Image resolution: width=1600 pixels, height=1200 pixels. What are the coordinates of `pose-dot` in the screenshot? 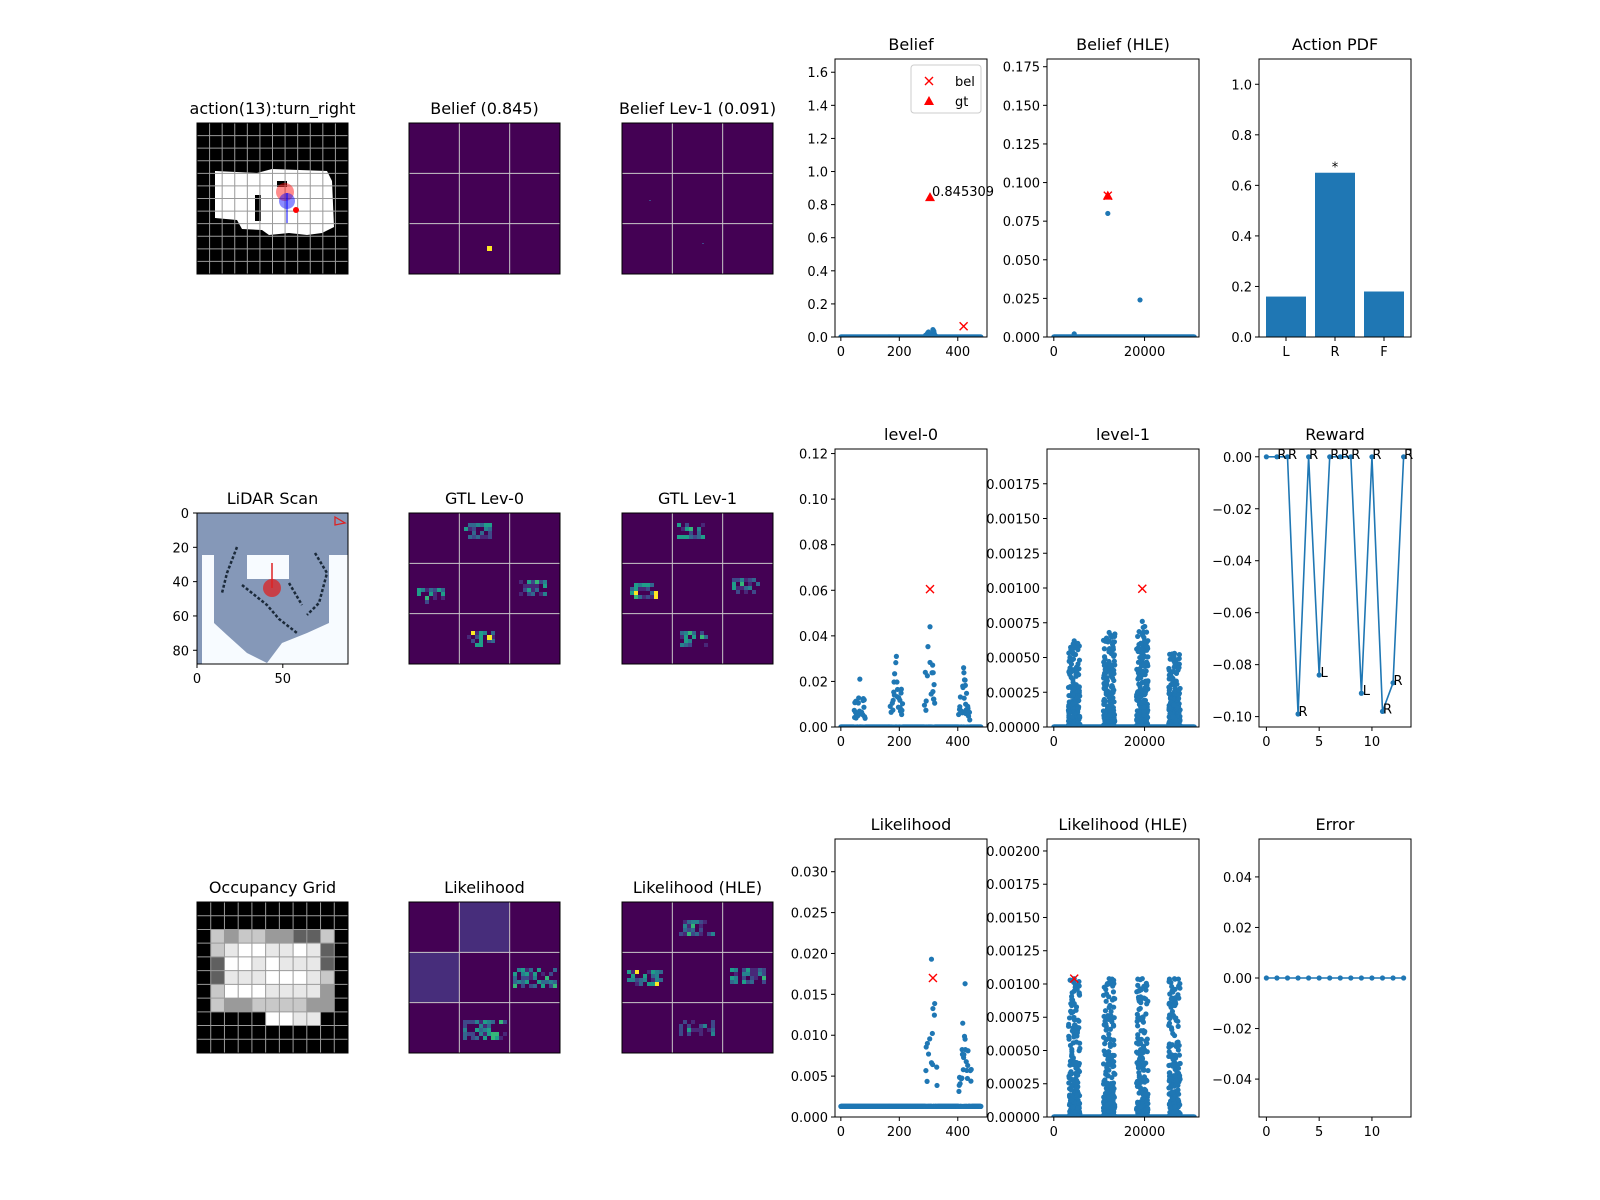 It's located at (296, 210).